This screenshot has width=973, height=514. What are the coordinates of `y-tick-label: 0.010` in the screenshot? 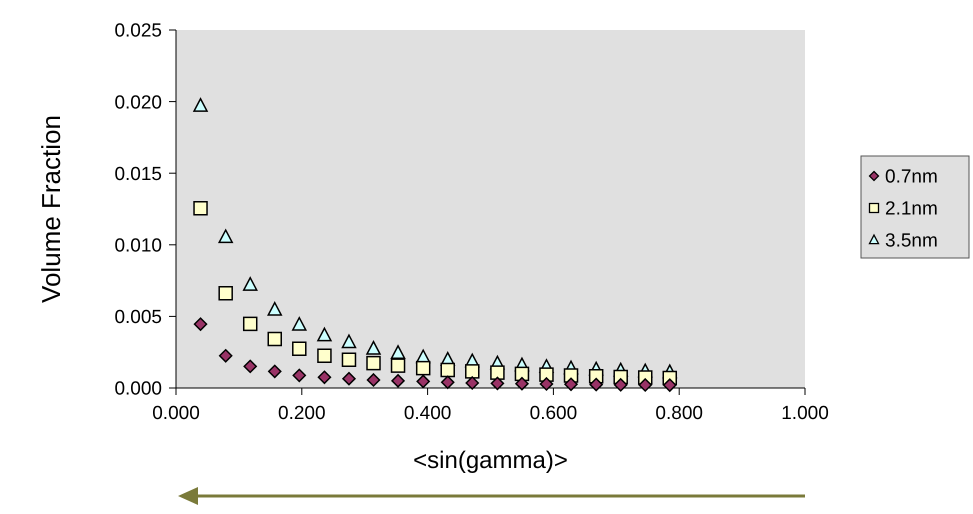 It's located at (138, 245).